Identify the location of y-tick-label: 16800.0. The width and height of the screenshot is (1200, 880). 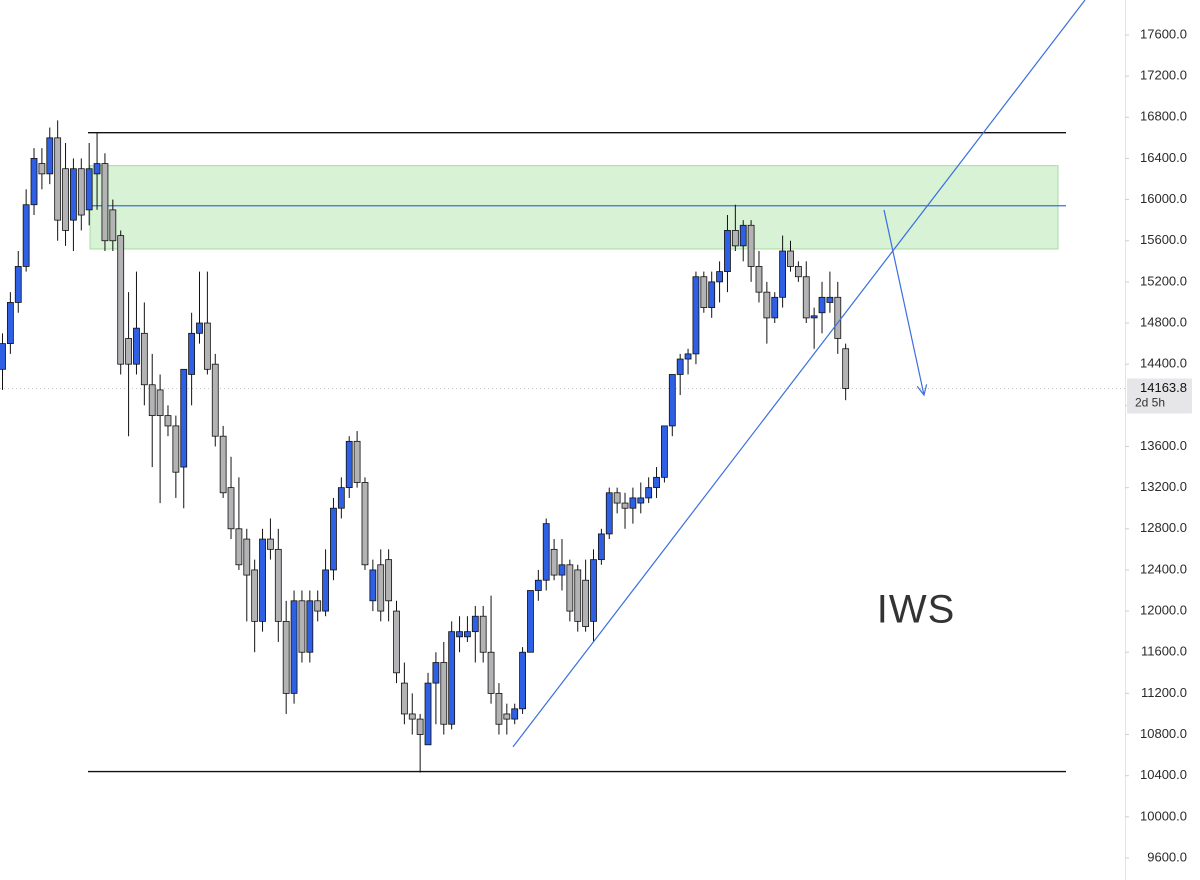
(1163, 116).